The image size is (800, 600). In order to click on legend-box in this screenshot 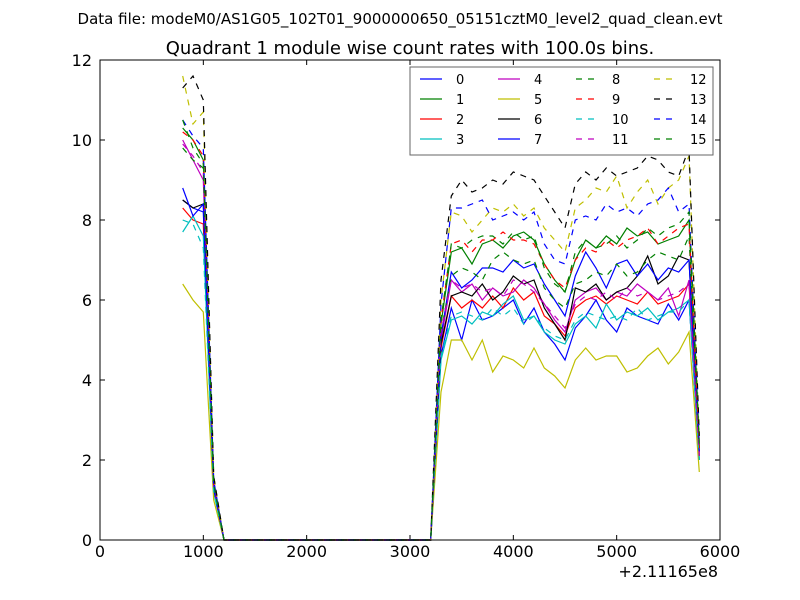, I will do `click(561, 111)`.